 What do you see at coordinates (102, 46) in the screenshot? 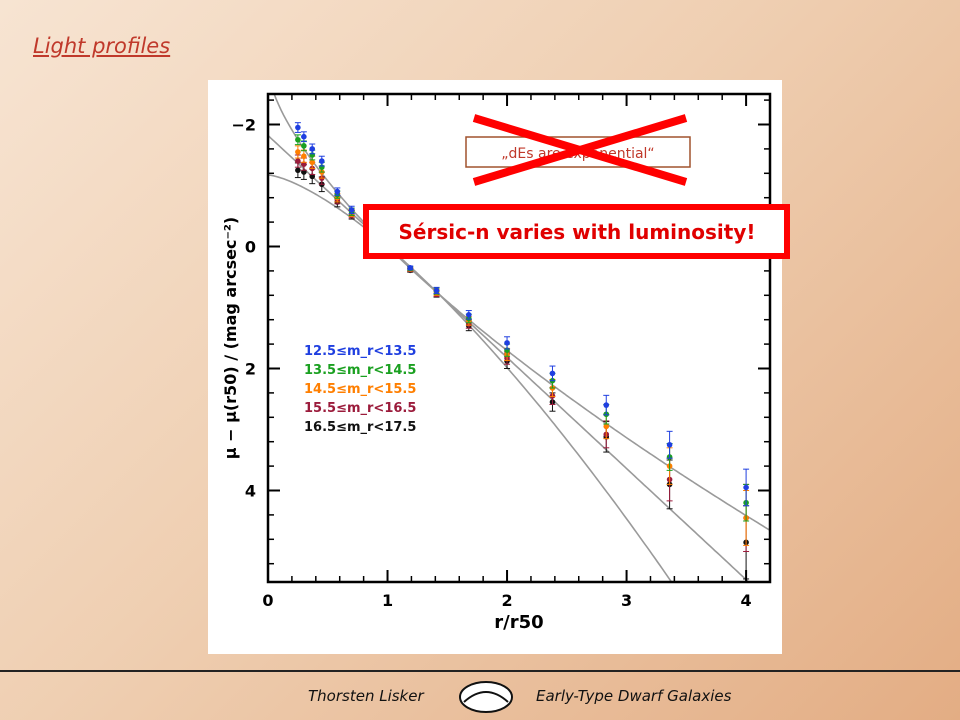
I see `slide-title: Light profiles` at bounding box center [102, 46].